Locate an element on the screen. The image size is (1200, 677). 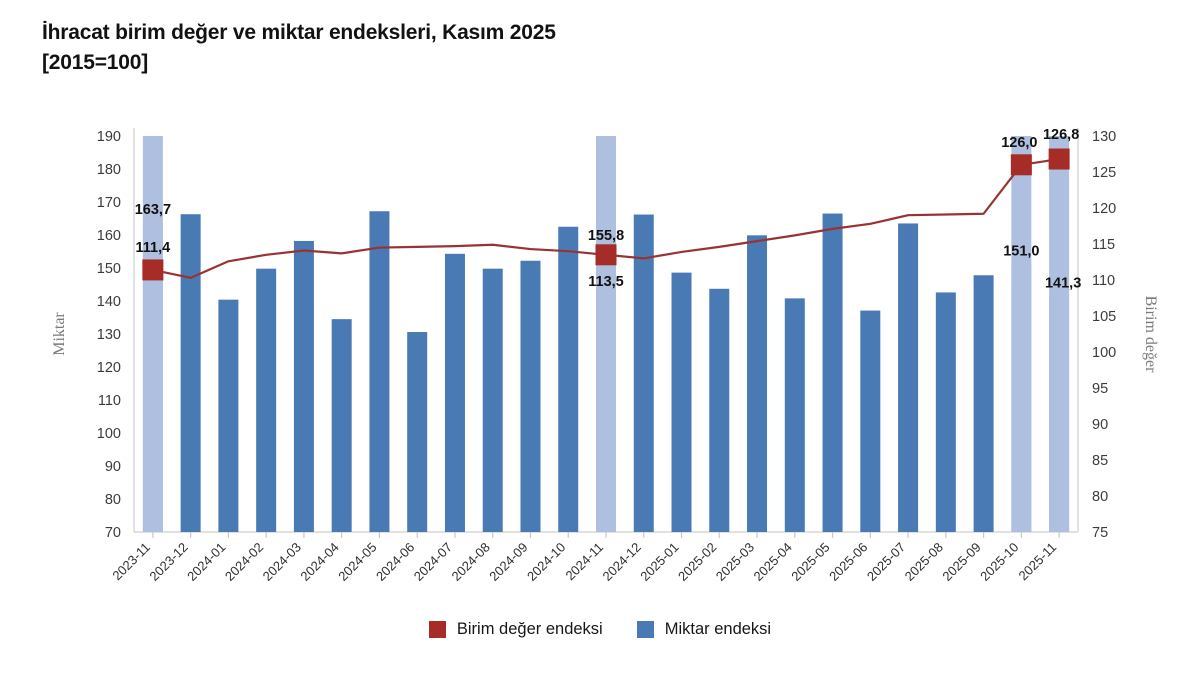
legend-label-birim-deger: Birim değer endeksi is located at coordinates (529, 629).